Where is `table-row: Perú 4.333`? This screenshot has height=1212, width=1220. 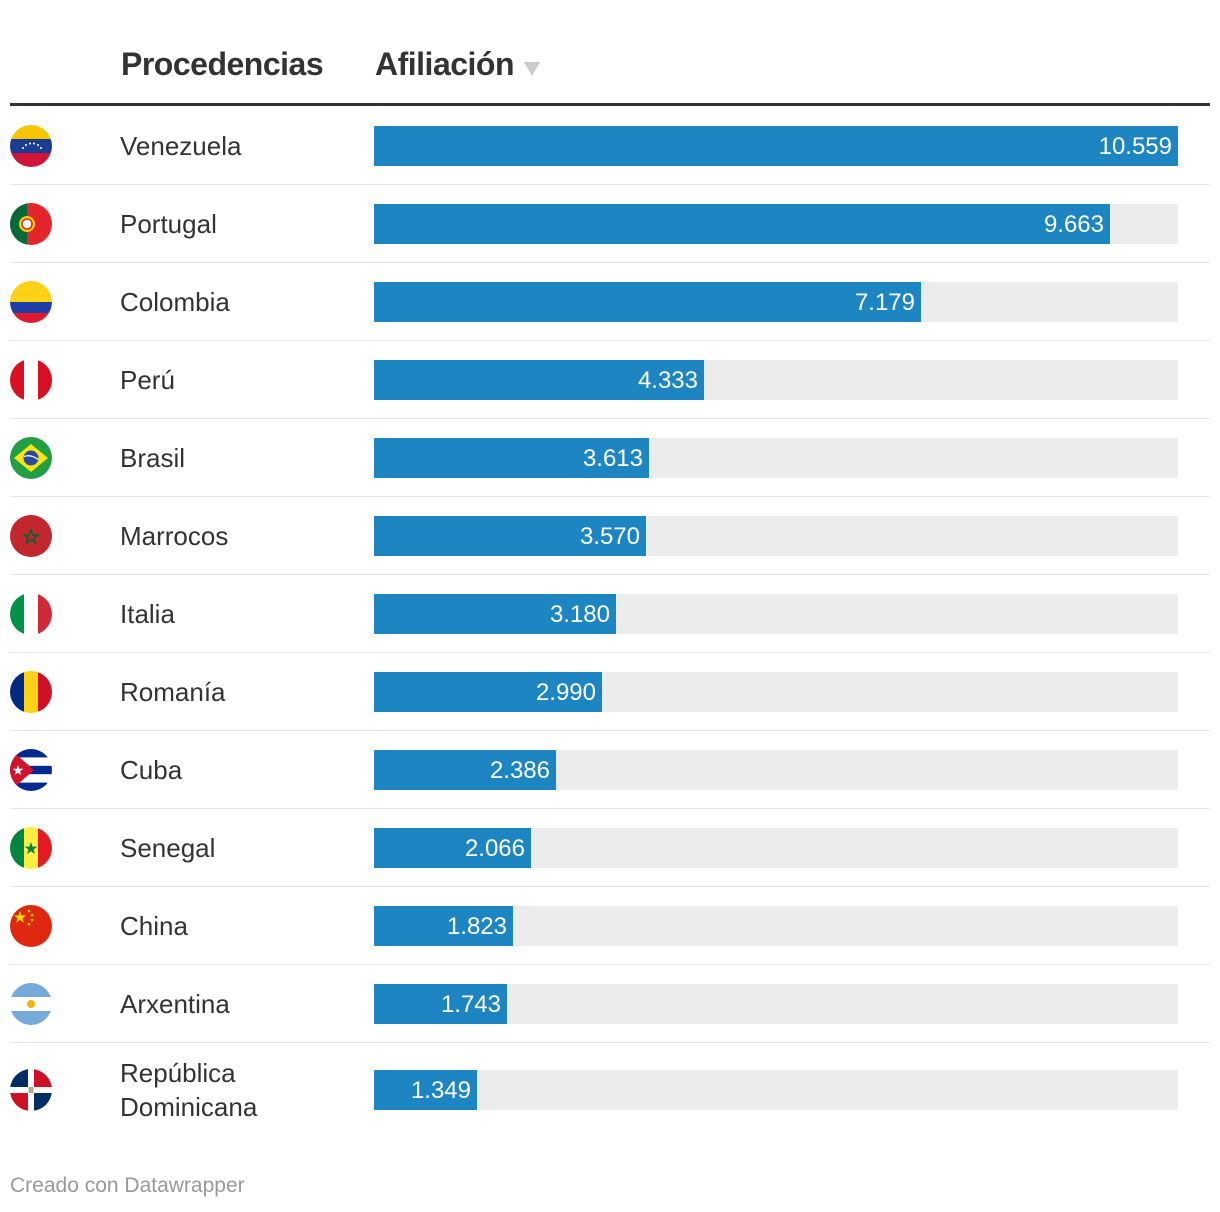 table-row: Perú 4.333 is located at coordinates (610, 380).